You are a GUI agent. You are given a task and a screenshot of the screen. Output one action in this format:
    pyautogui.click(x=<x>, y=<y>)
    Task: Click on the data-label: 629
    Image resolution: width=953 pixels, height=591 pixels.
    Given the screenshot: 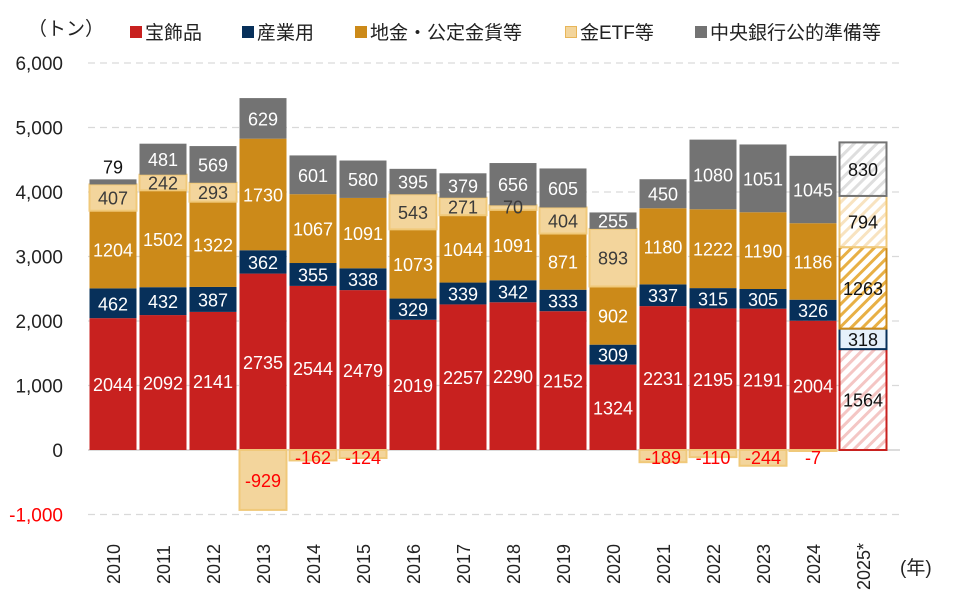 What is the action you would take?
    pyautogui.click(x=263, y=119)
    